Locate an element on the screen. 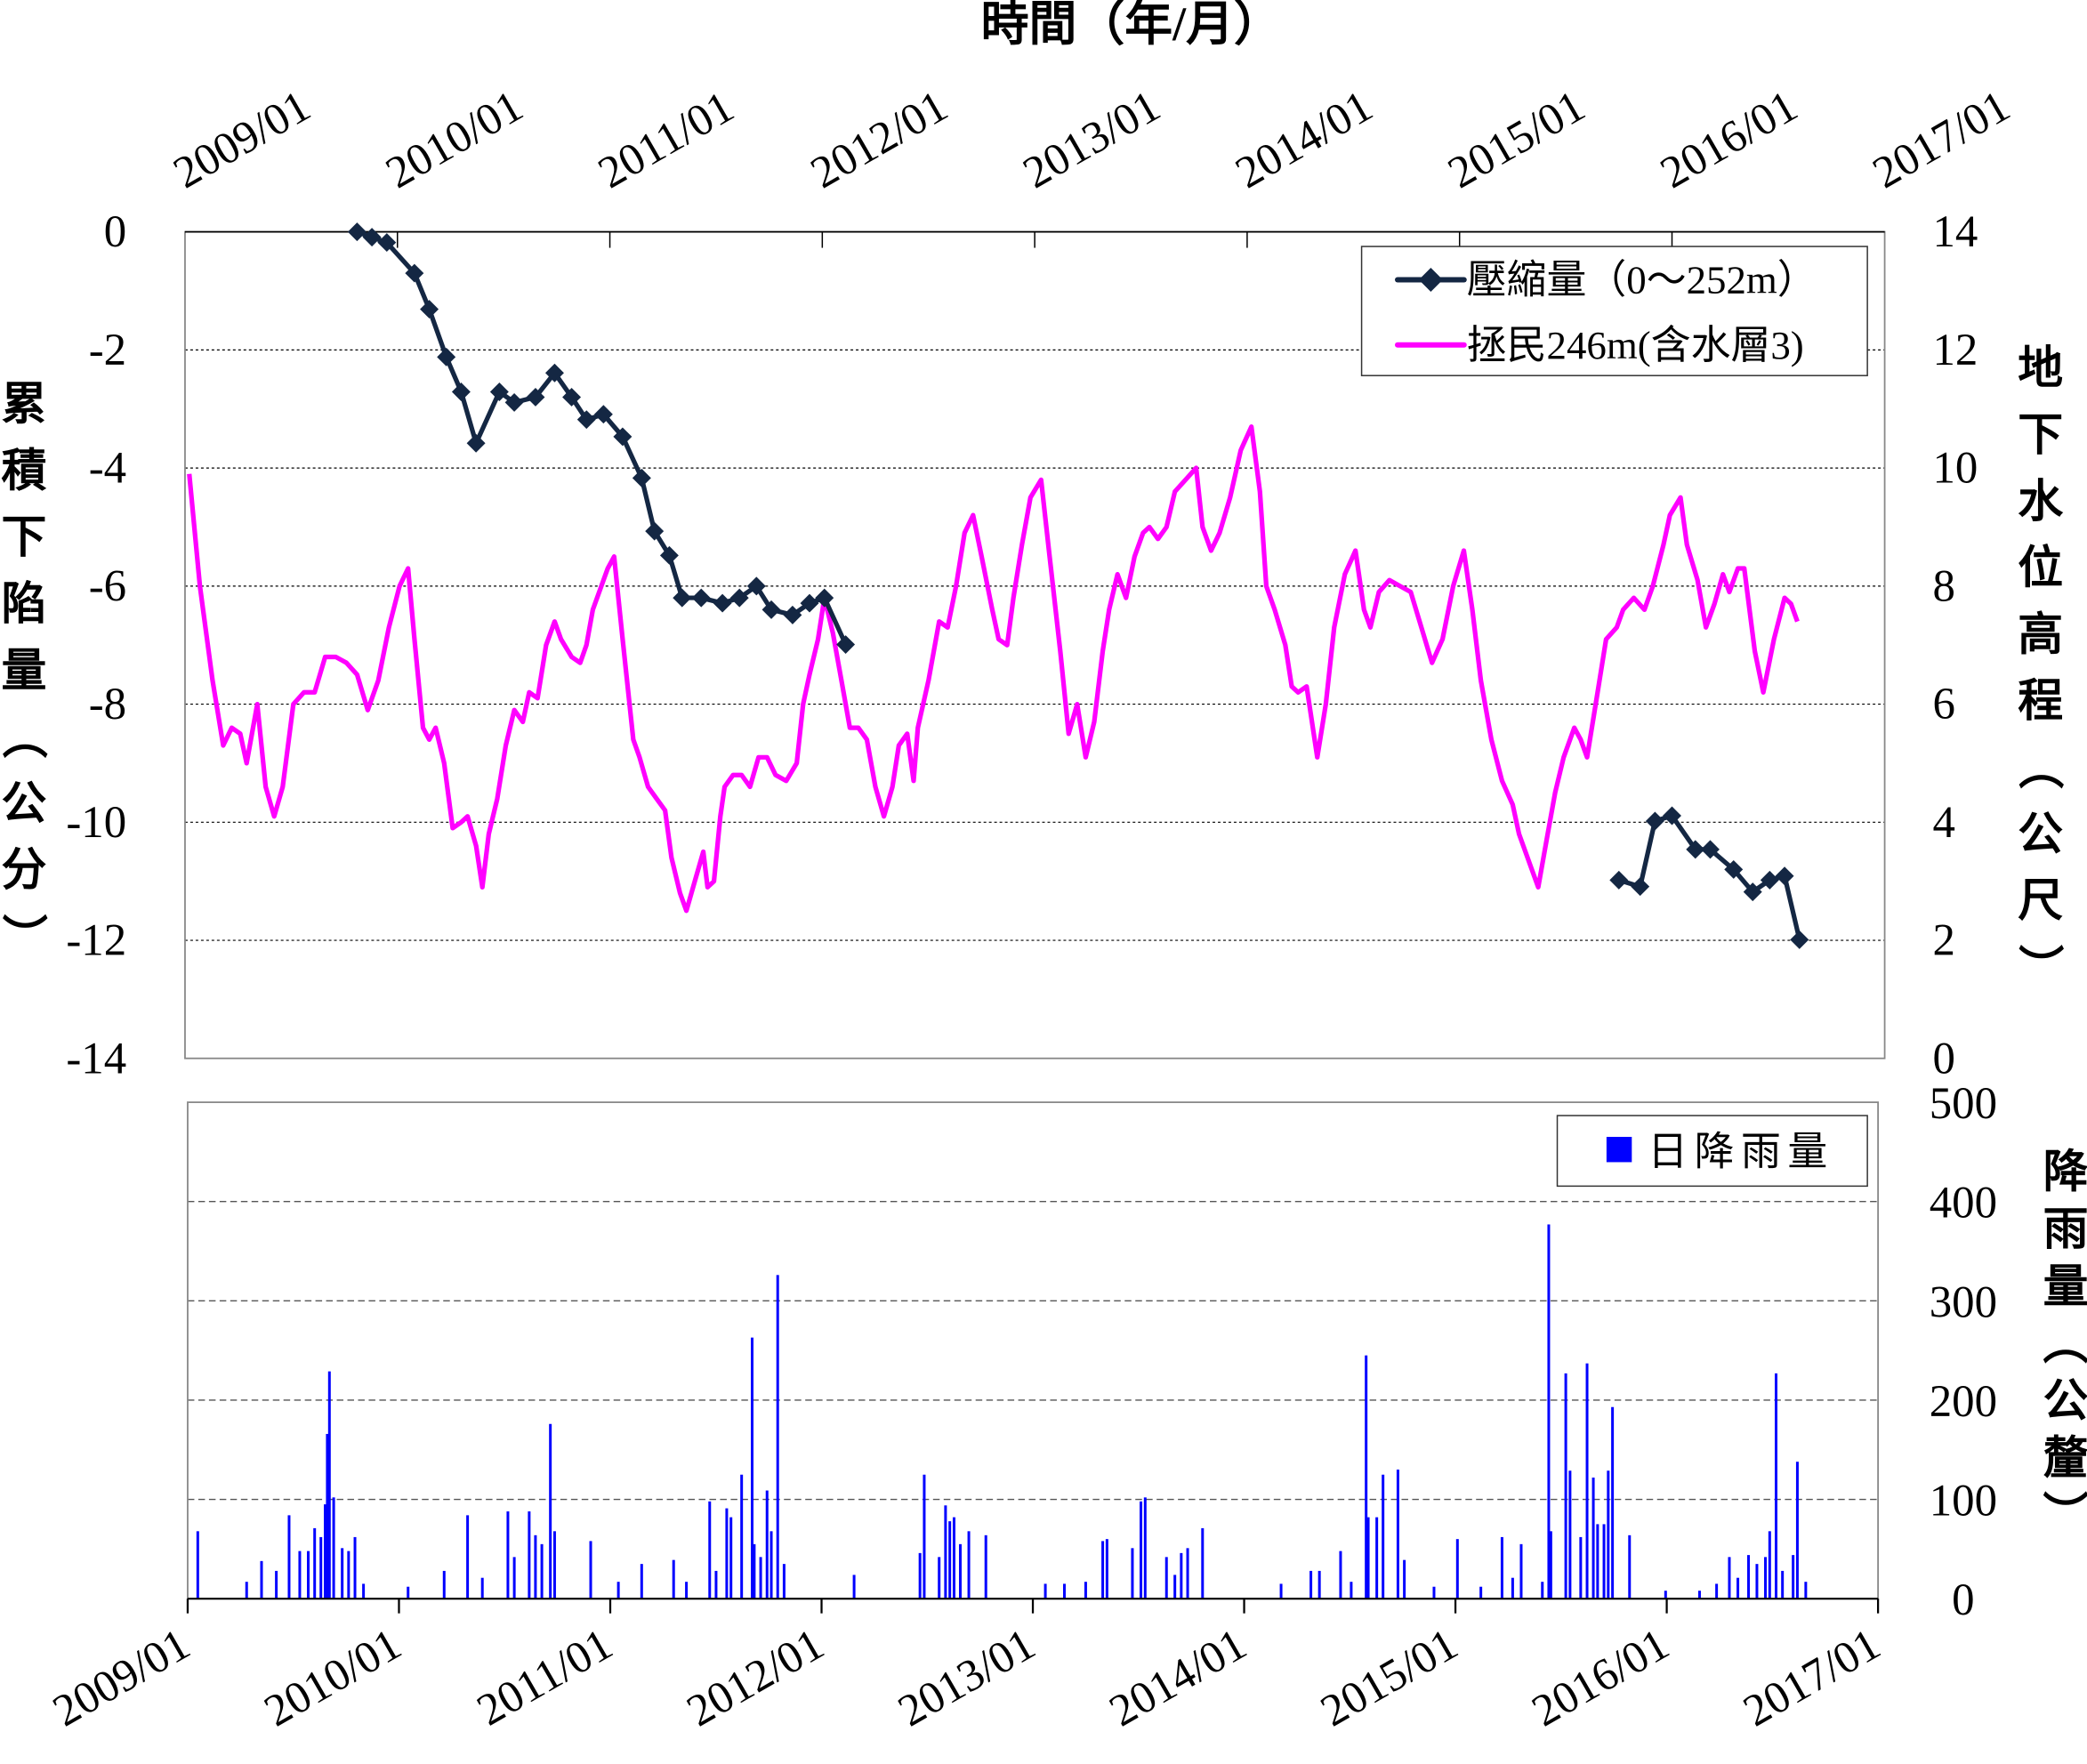  left-y-tick-label: -12 is located at coordinates (96, 941).